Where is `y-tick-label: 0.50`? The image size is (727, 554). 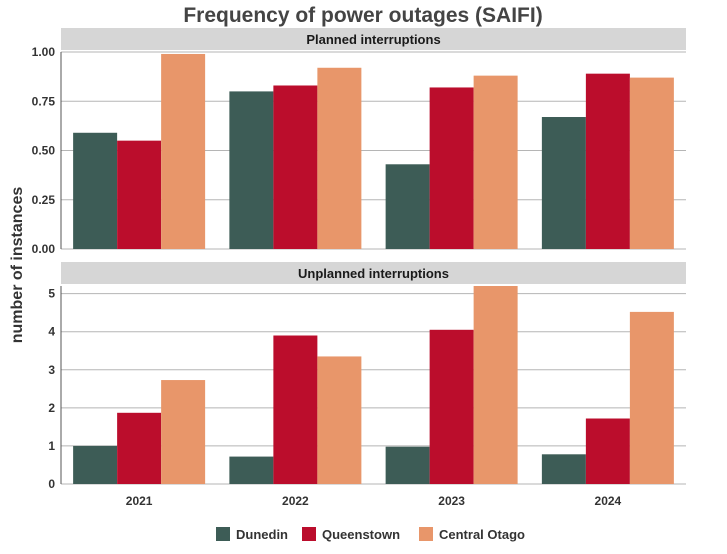
y-tick-label: 0.50 is located at coordinates (44, 151).